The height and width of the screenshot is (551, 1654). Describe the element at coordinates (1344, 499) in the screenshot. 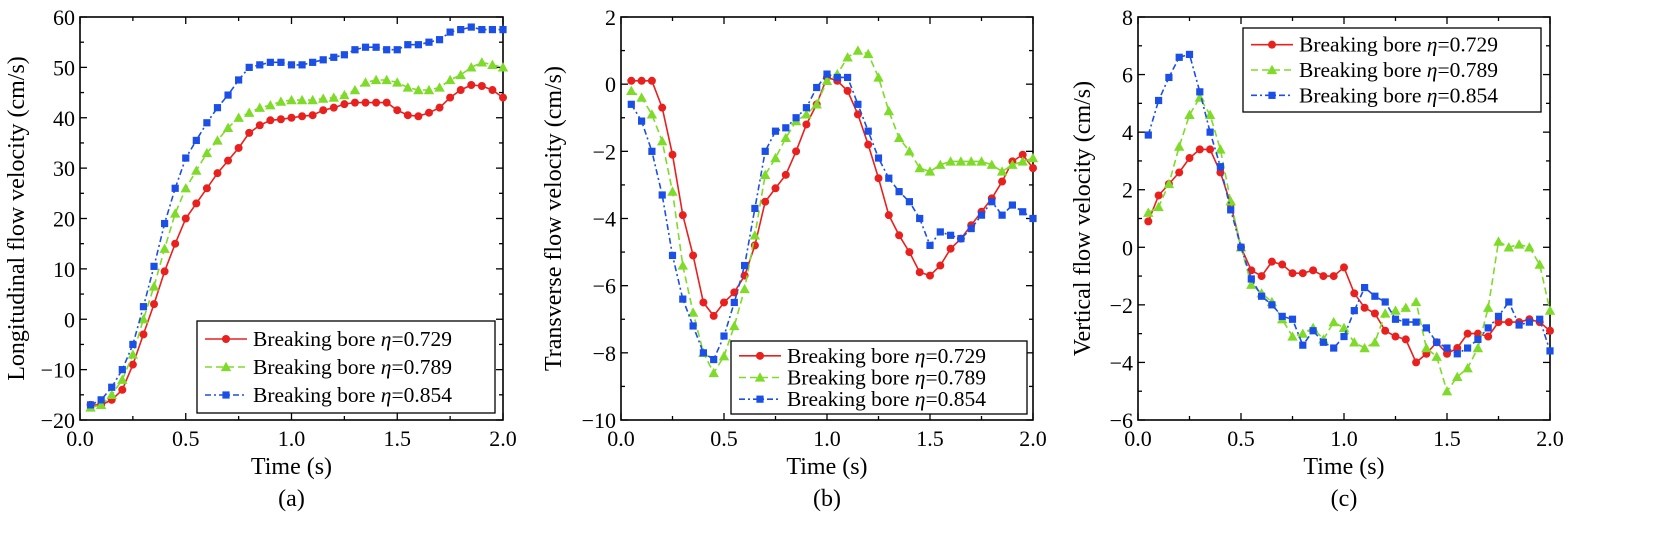

I see `panel-label: (c)` at that location.